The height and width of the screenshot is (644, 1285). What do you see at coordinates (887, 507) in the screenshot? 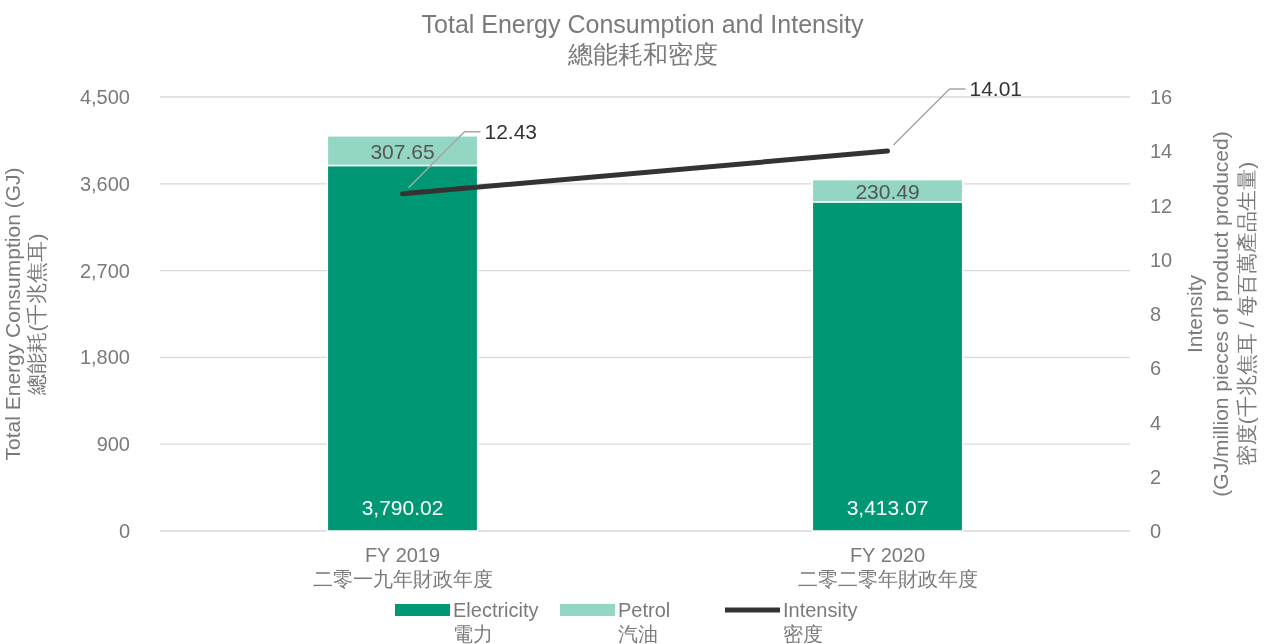
I see `data-label: 3,413.07` at bounding box center [887, 507].